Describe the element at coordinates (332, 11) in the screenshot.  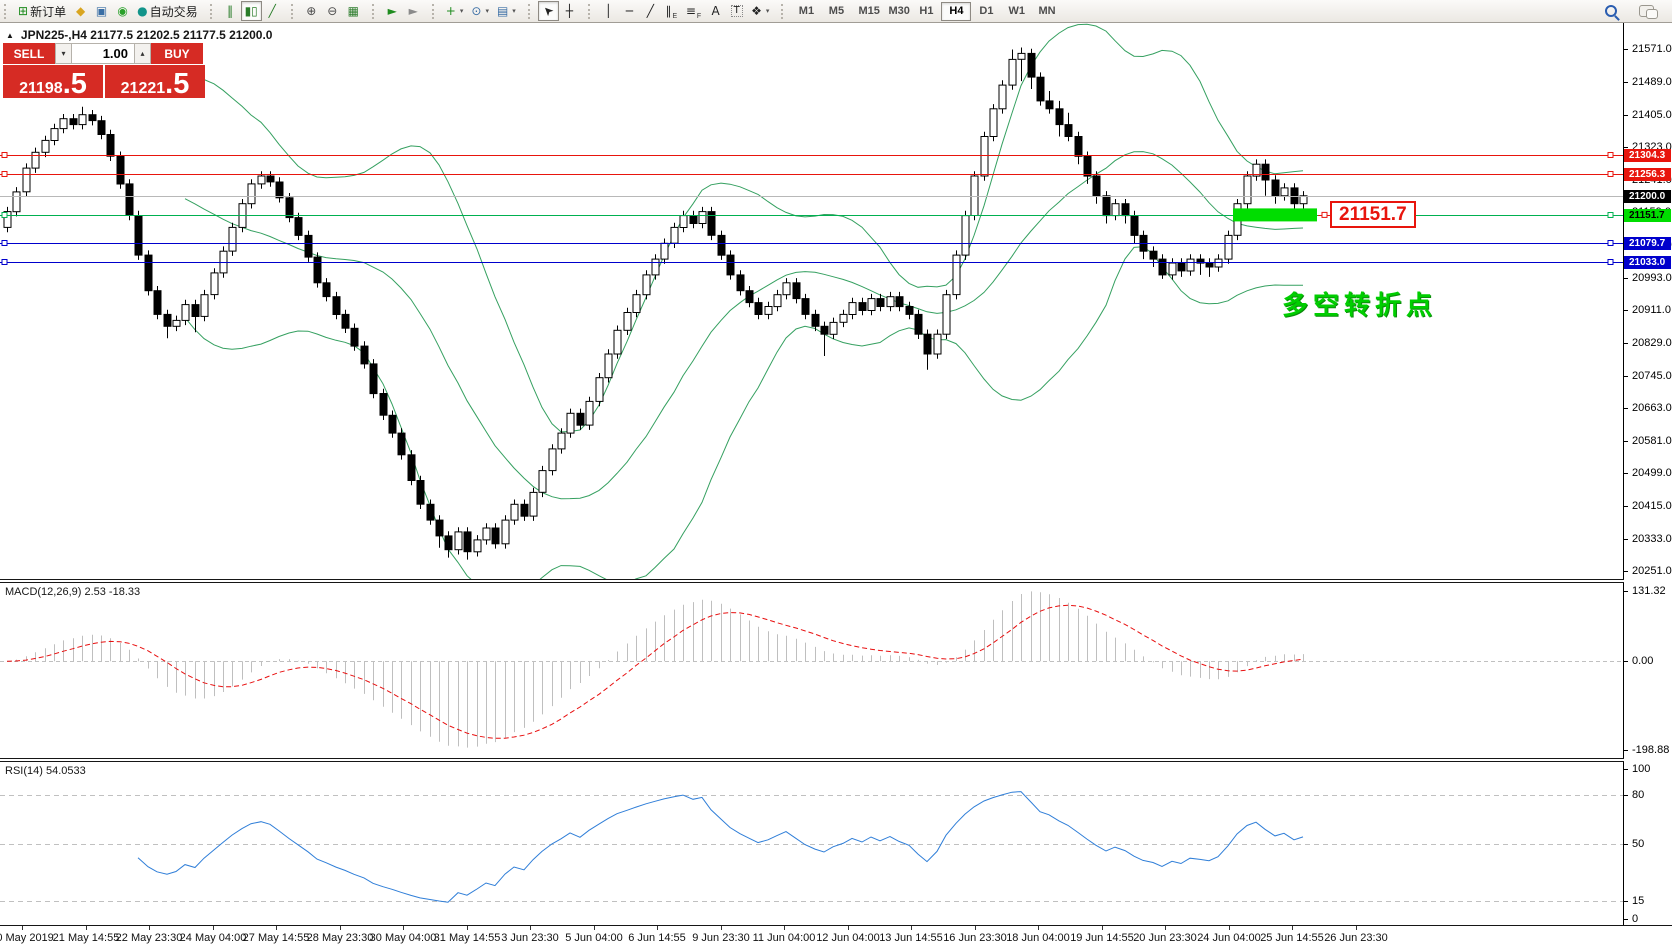
I see `zoom-out-button: ⊖` at that location.